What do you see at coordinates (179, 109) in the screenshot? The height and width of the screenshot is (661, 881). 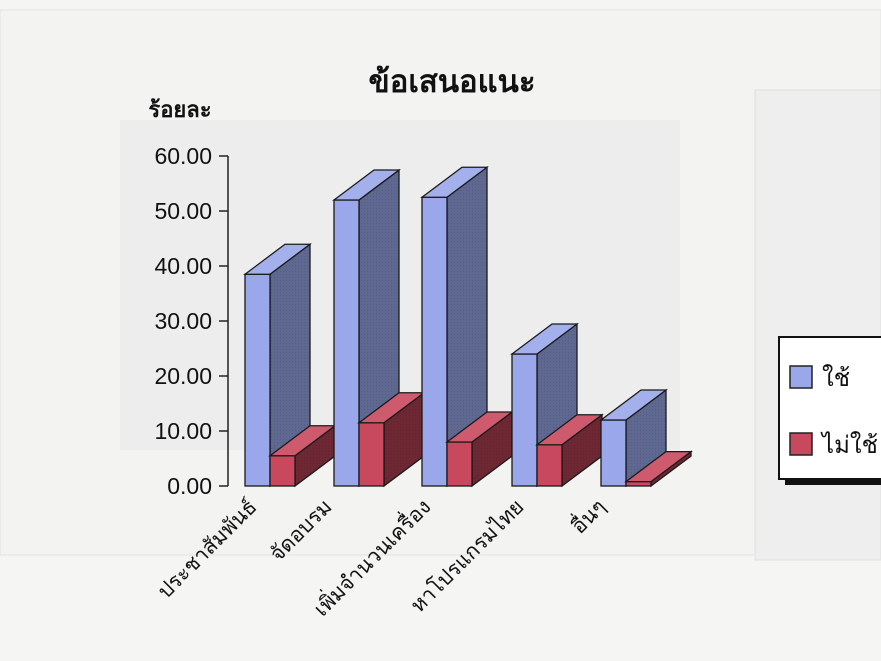 I see `y-axis-label: ร้อยละ` at bounding box center [179, 109].